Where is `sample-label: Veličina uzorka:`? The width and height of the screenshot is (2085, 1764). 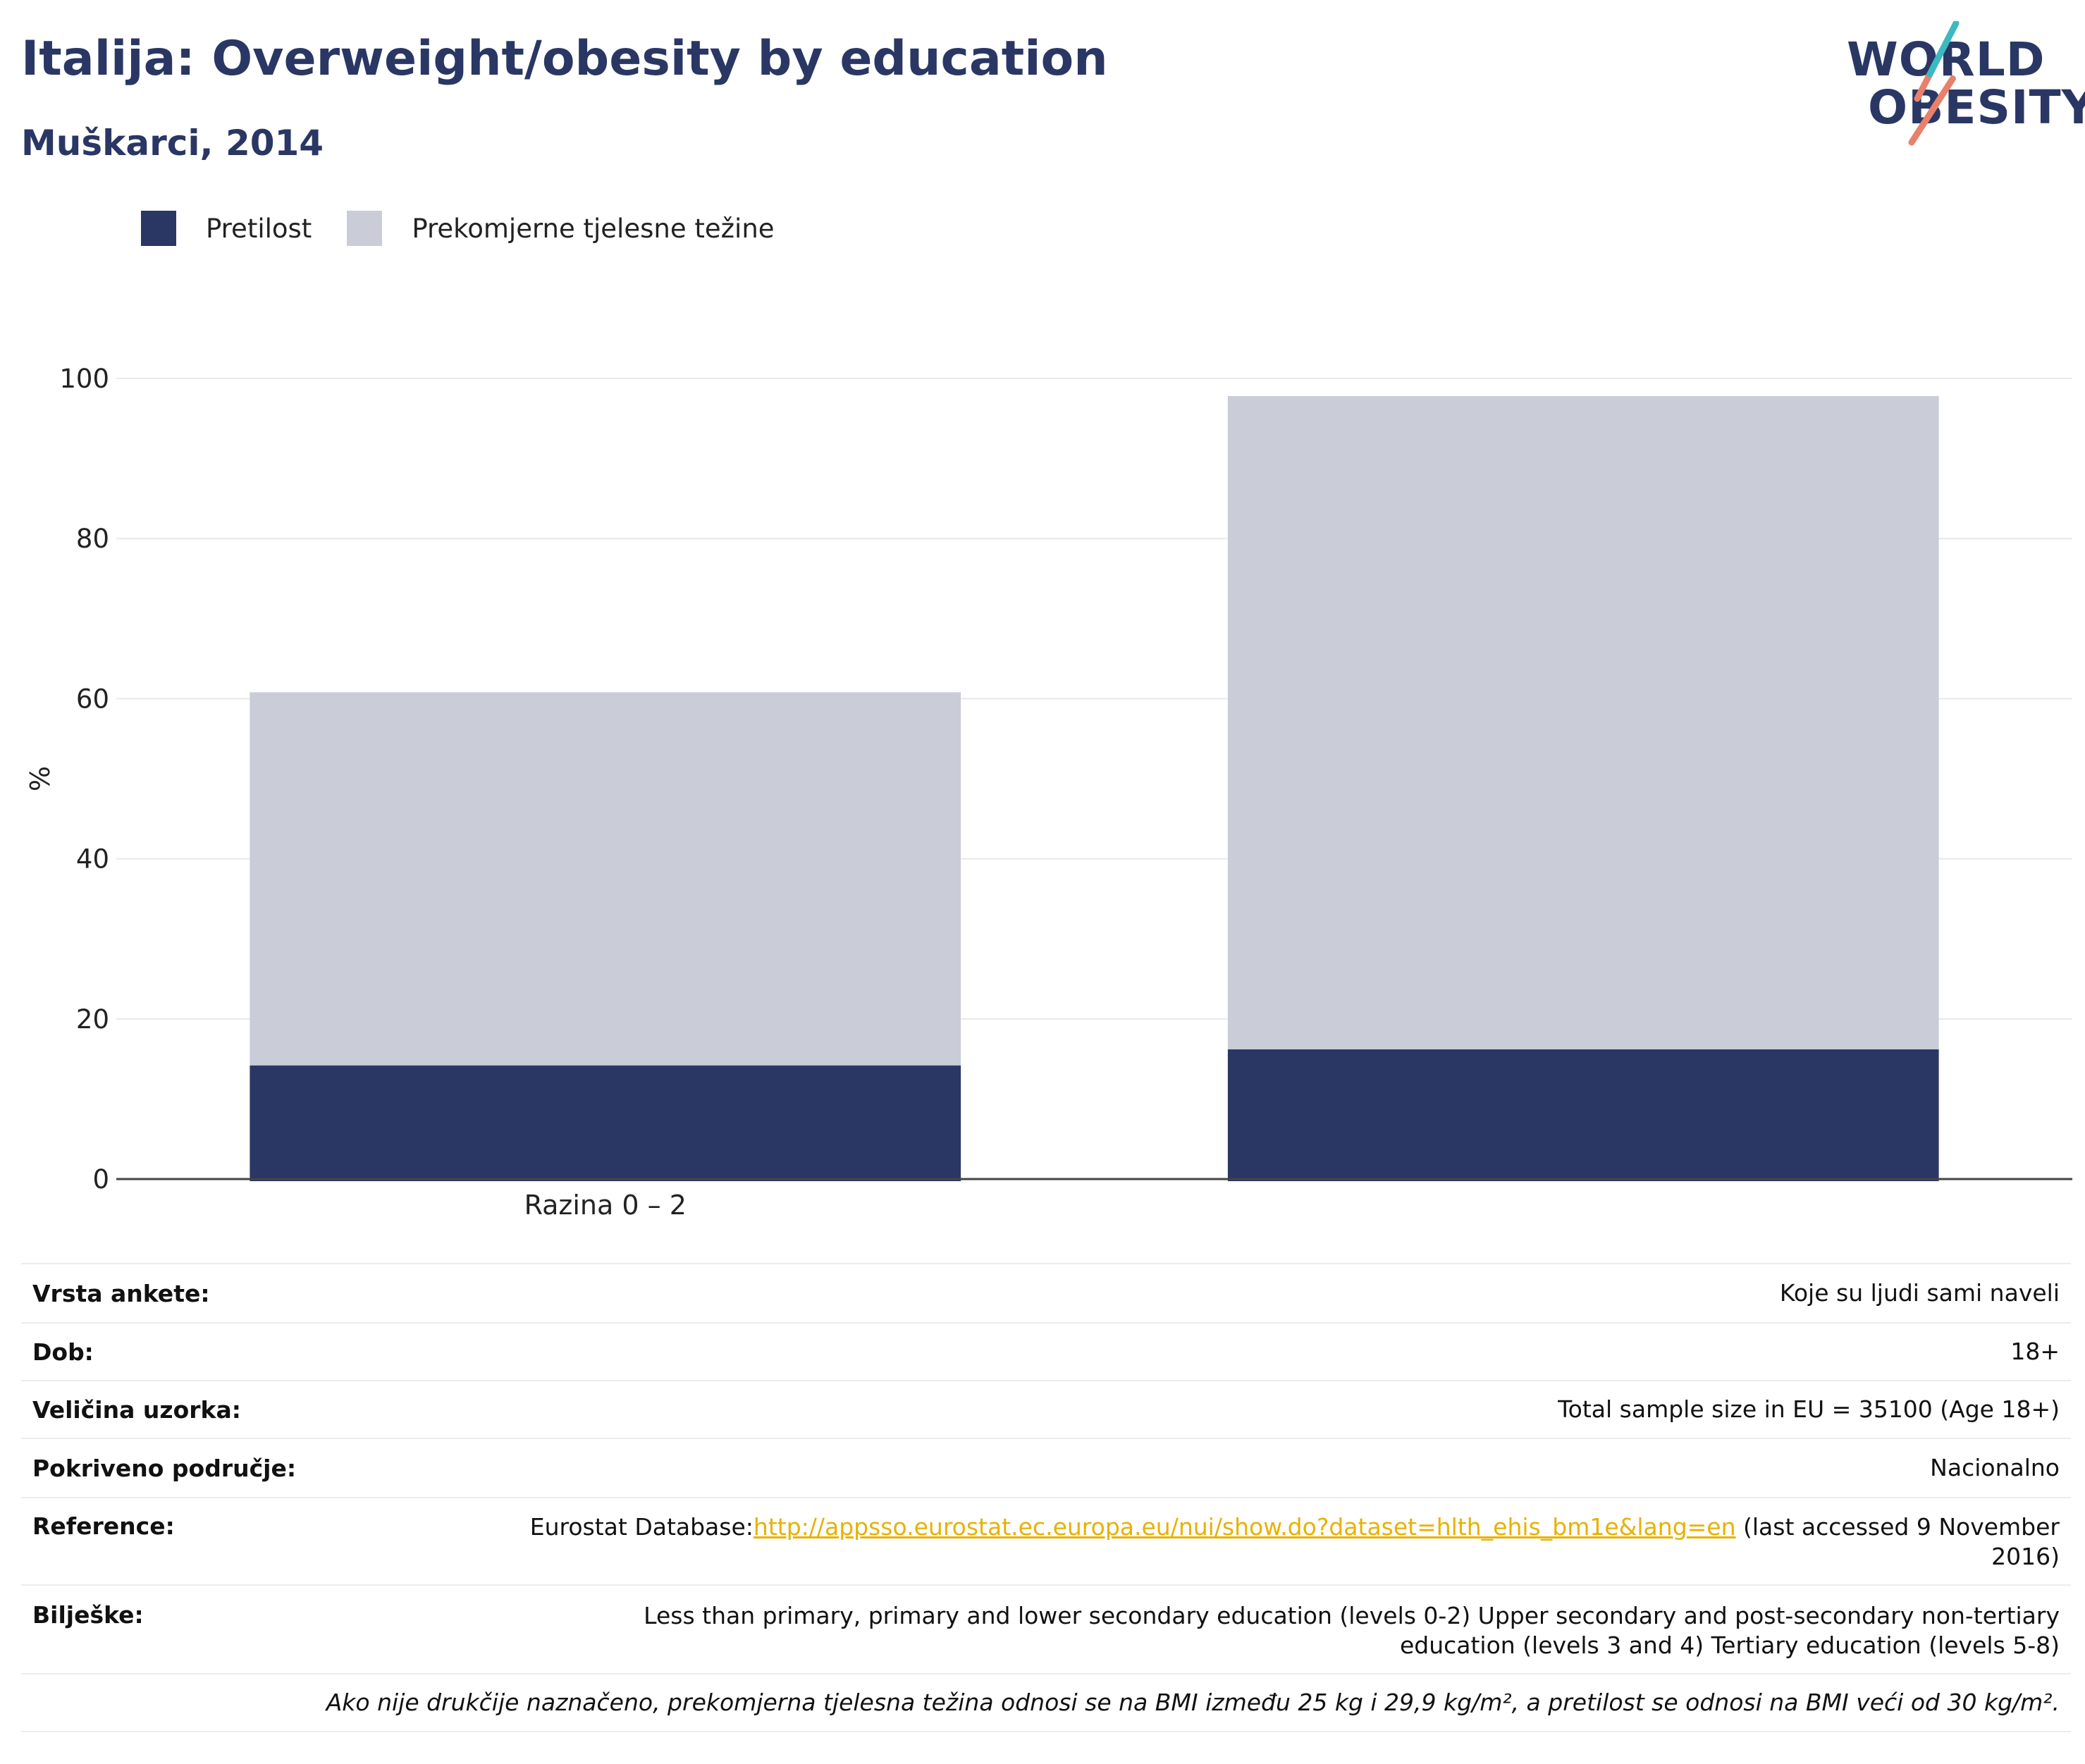 sample-label: Veličina uzorka: is located at coordinates (136, 1409).